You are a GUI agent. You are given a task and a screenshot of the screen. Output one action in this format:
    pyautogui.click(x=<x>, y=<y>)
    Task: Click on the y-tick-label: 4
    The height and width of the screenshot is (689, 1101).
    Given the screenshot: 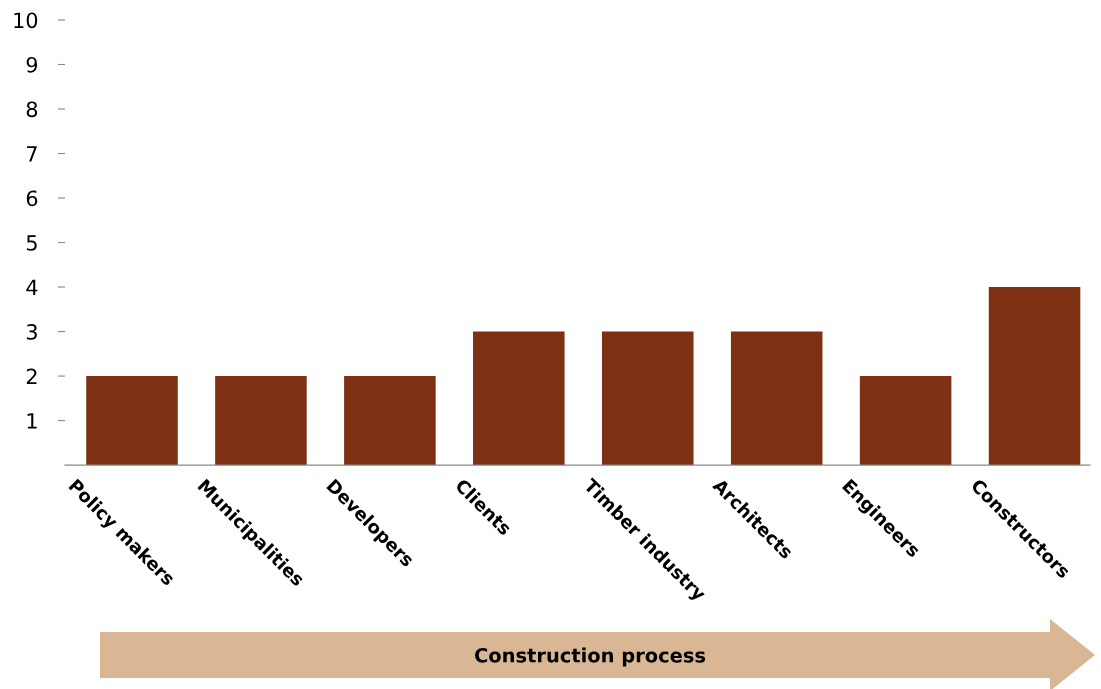 What is the action you would take?
    pyautogui.click(x=32, y=287)
    